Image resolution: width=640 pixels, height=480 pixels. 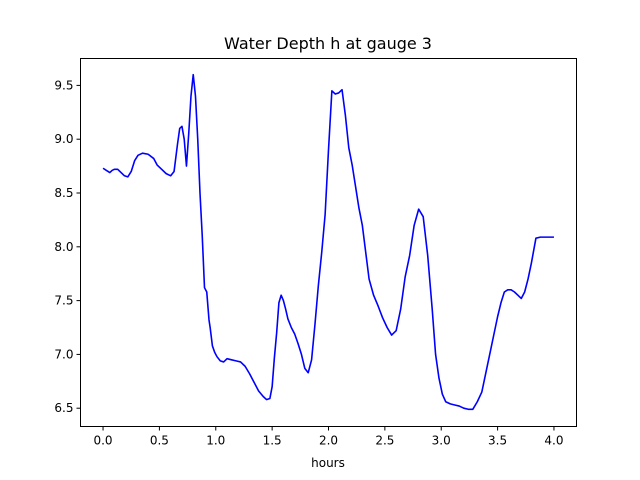 What do you see at coordinates (328, 43) in the screenshot?
I see `chart-title: Water Depth h at gauge 3` at bounding box center [328, 43].